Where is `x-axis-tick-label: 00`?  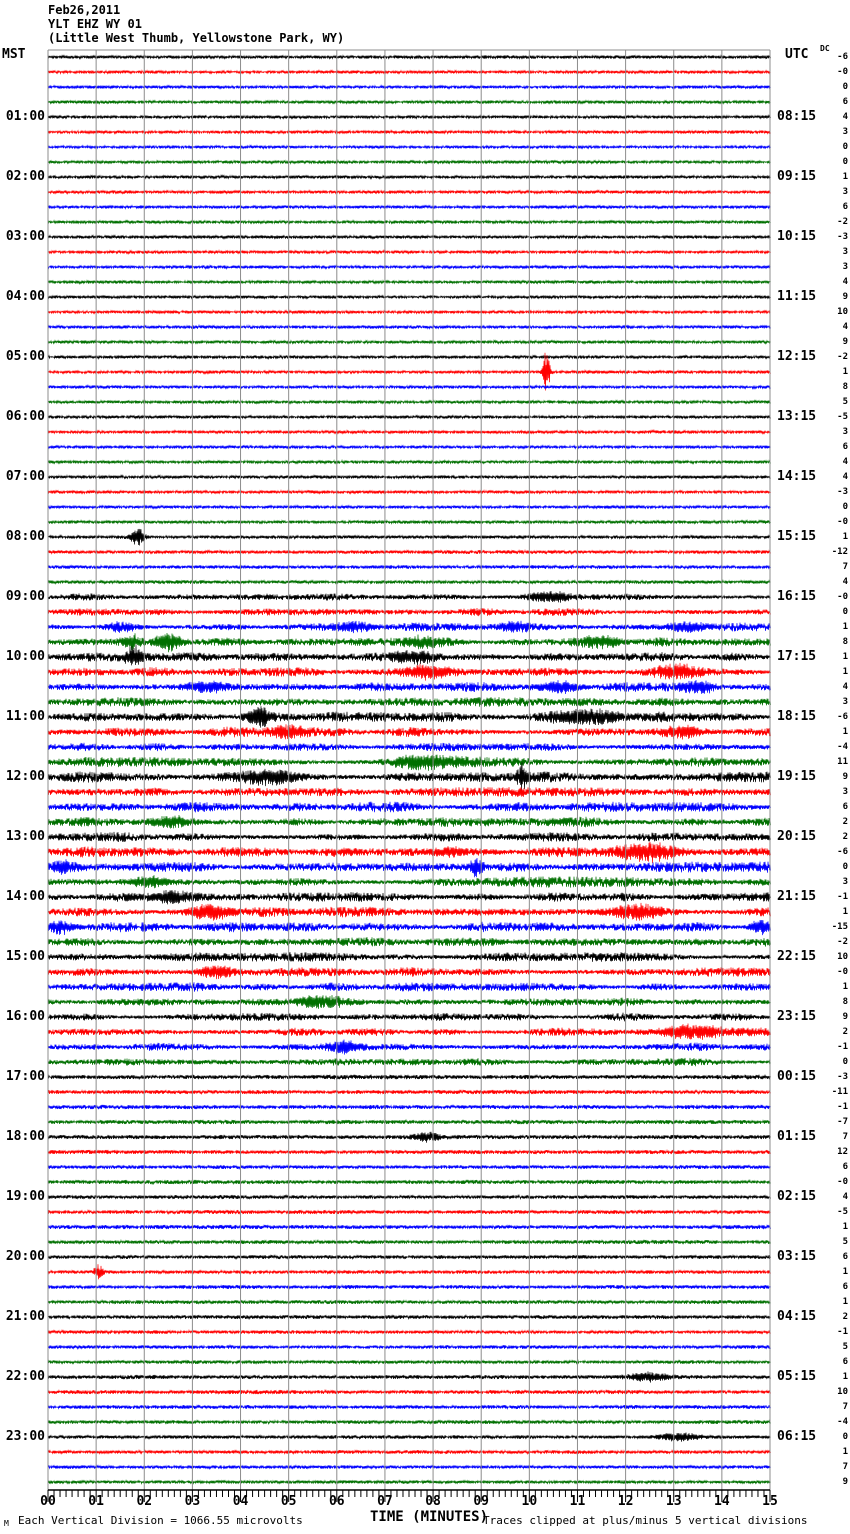
x-axis-tick-label: 00 is located at coordinates (48, 1501).